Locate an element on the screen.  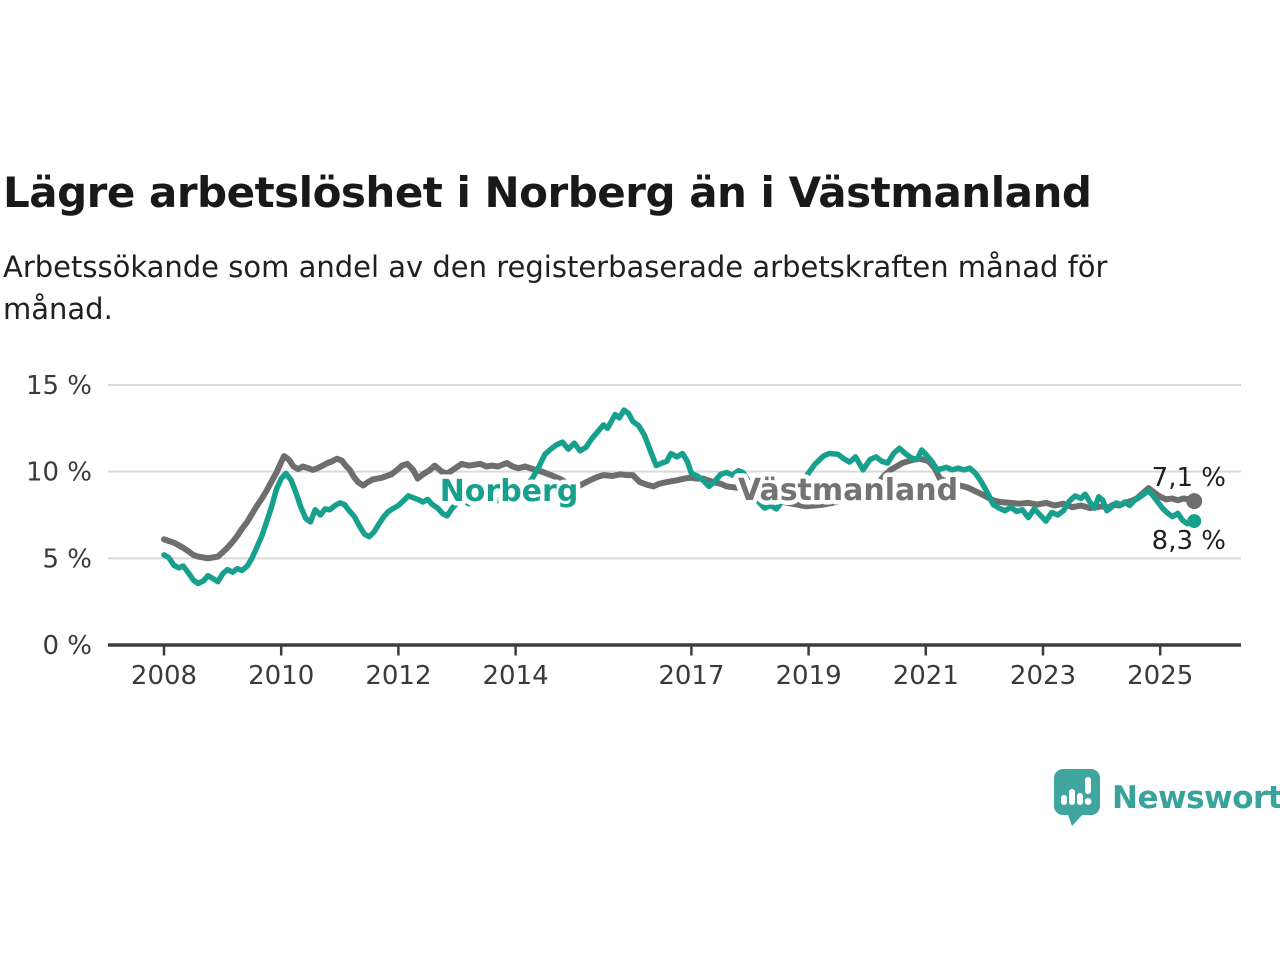
newsworthy-wordmark: Newsworthy is located at coordinates (1196, 798).